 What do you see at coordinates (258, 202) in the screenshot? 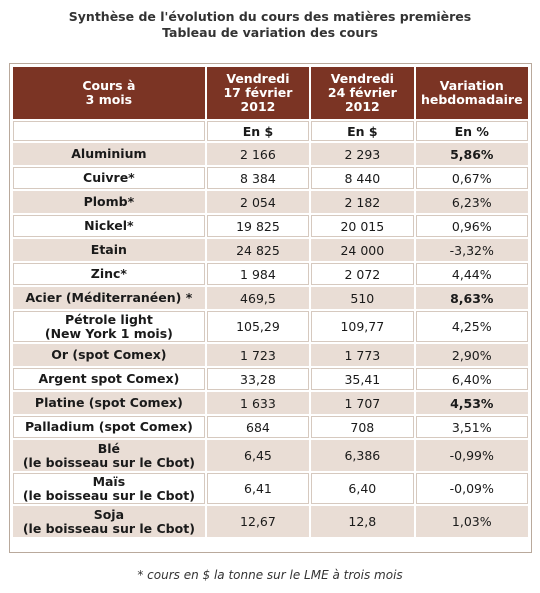
I see `price-date-1: 2 054` at bounding box center [258, 202].